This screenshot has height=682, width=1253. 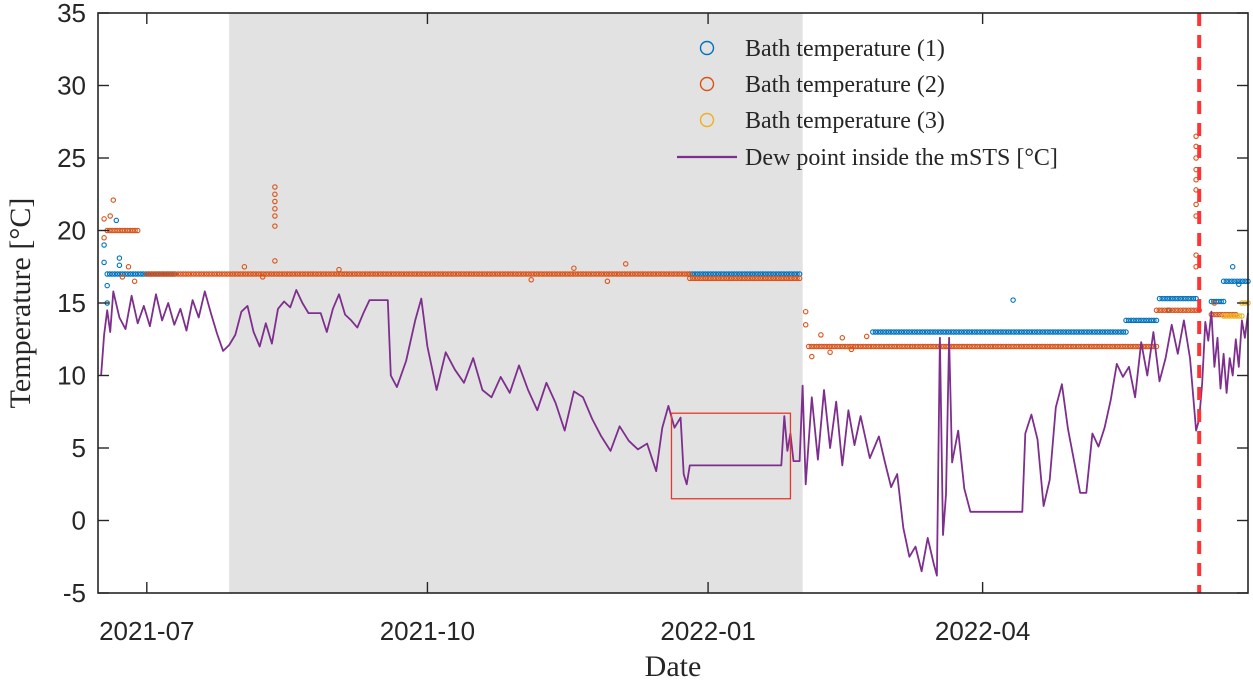 What do you see at coordinates (79, 521) in the screenshot?
I see `y-tick-label: 0` at bounding box center [79, 521].